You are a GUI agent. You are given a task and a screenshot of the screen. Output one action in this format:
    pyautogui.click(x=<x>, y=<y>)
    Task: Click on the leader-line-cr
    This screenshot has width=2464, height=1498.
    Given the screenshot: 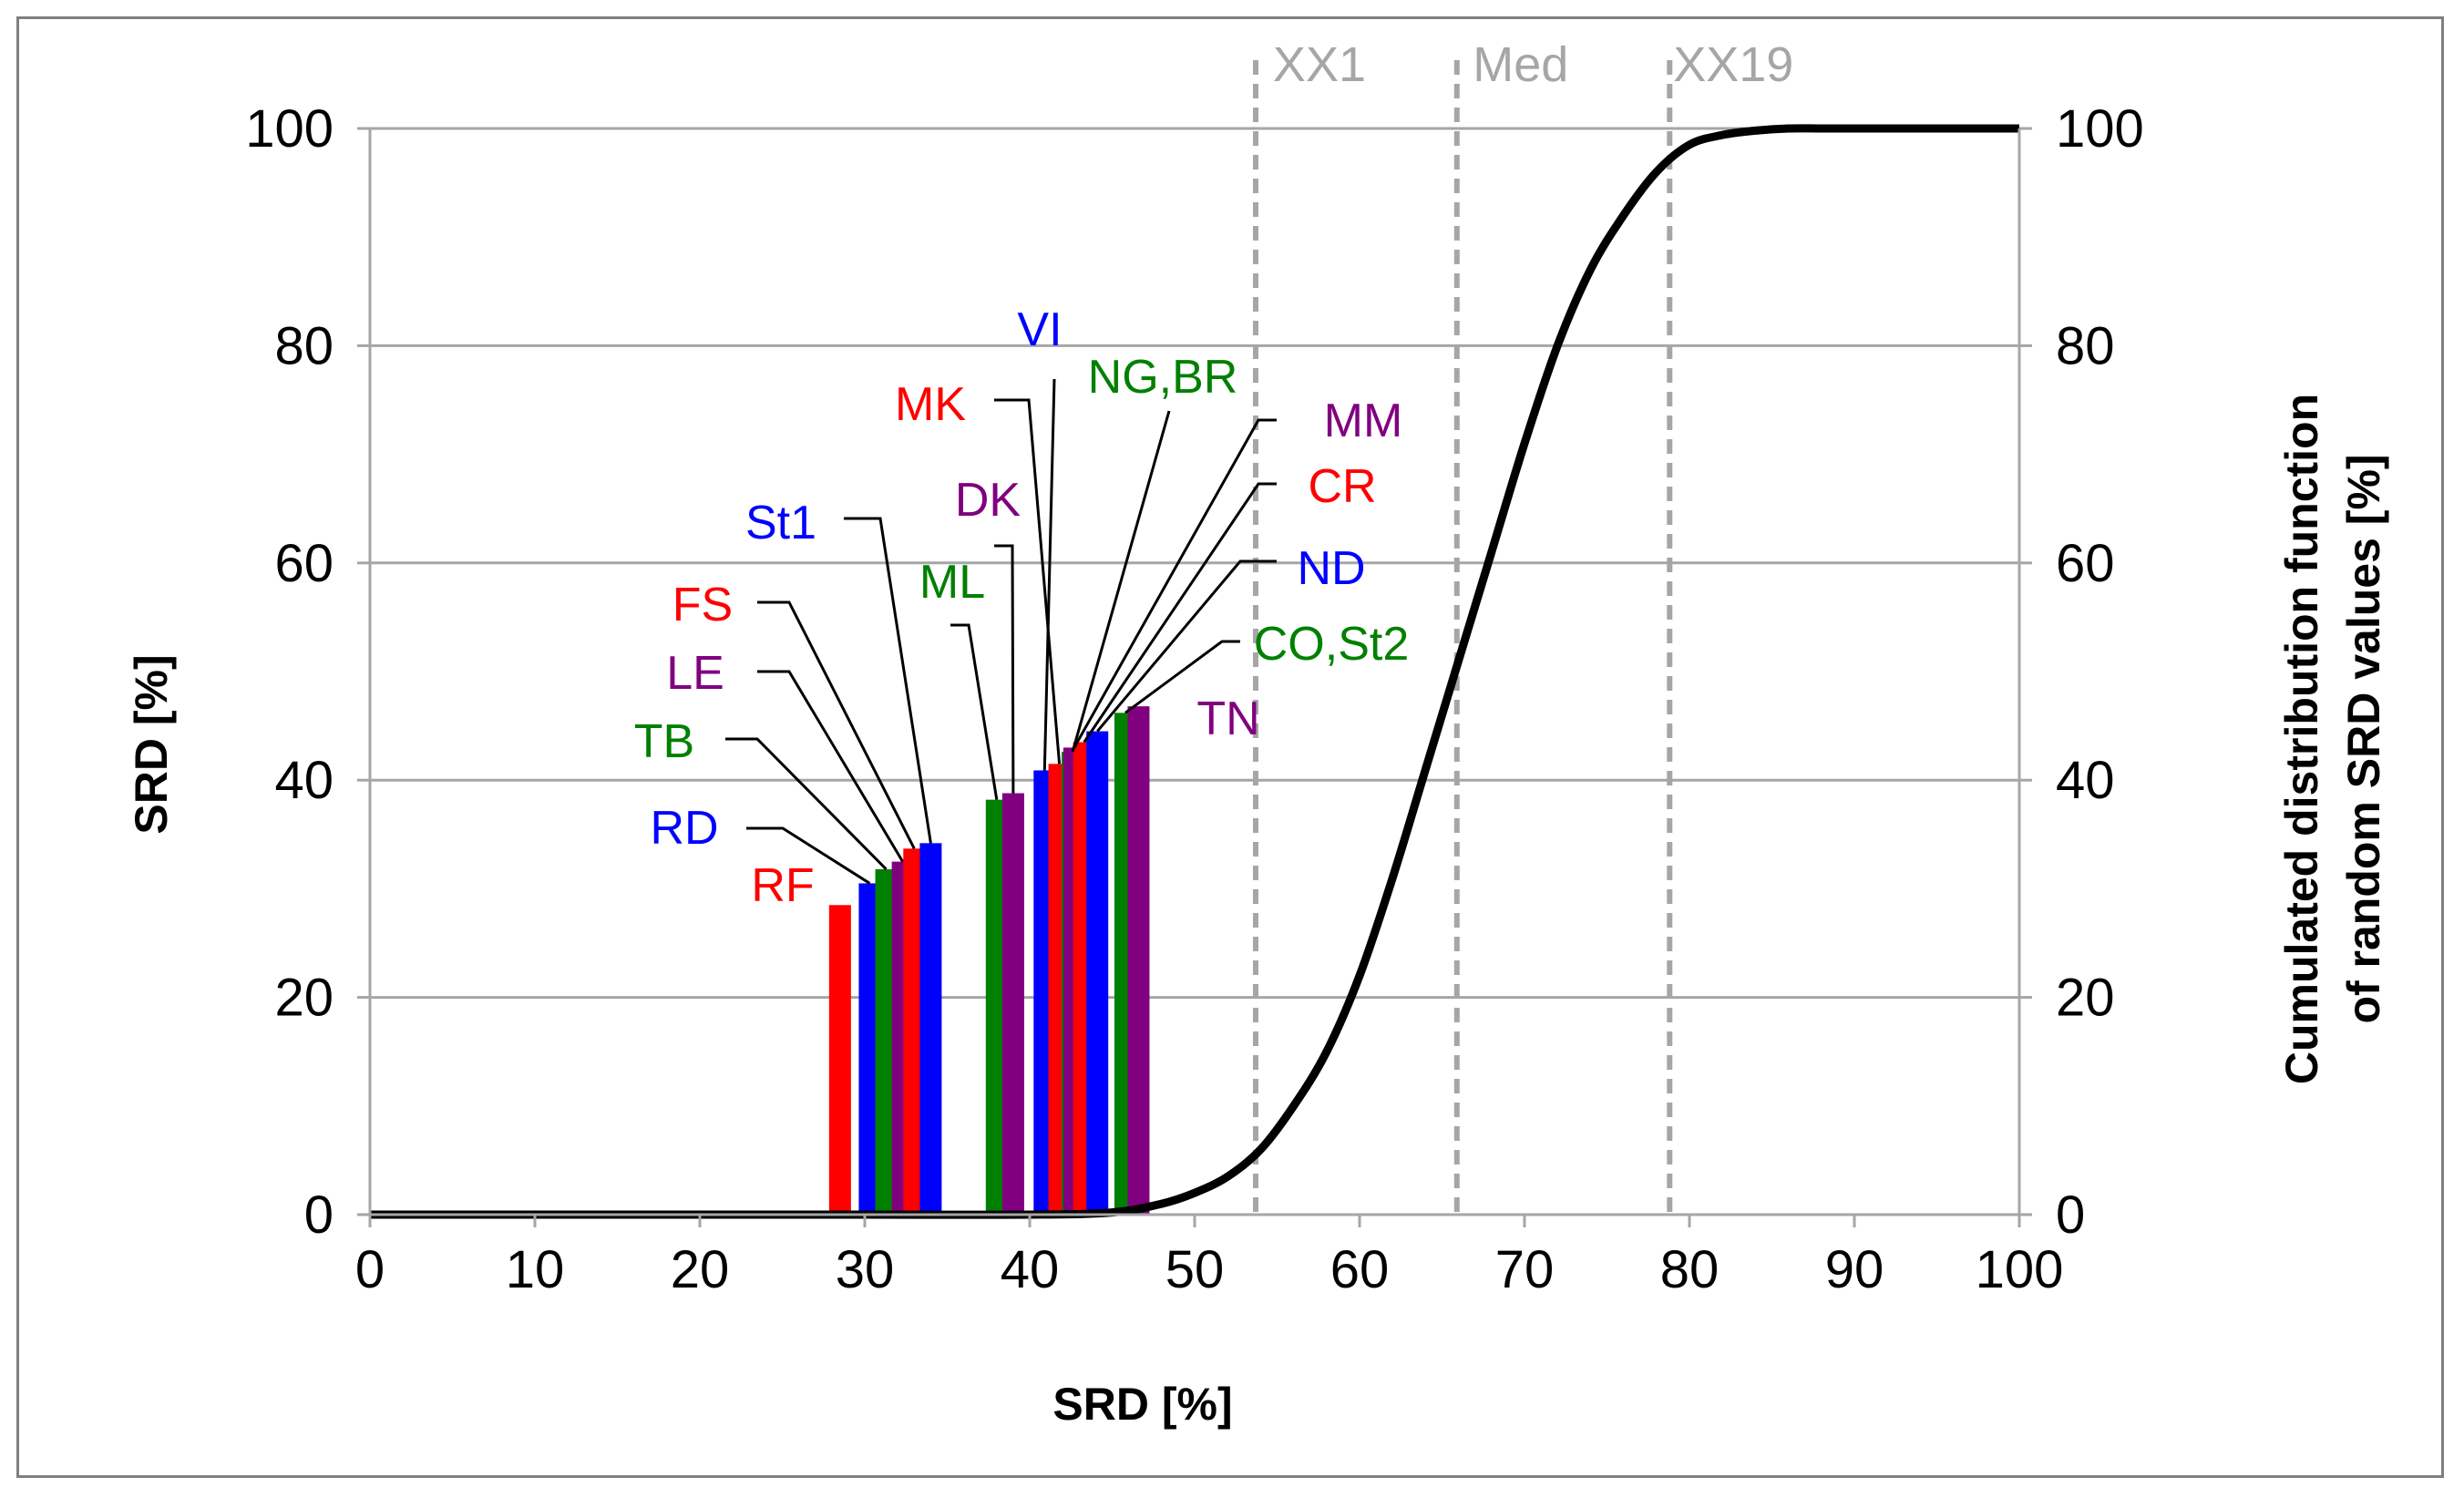 What is the action you would take?
    pyautogui.click(x=1180, y=613)
    